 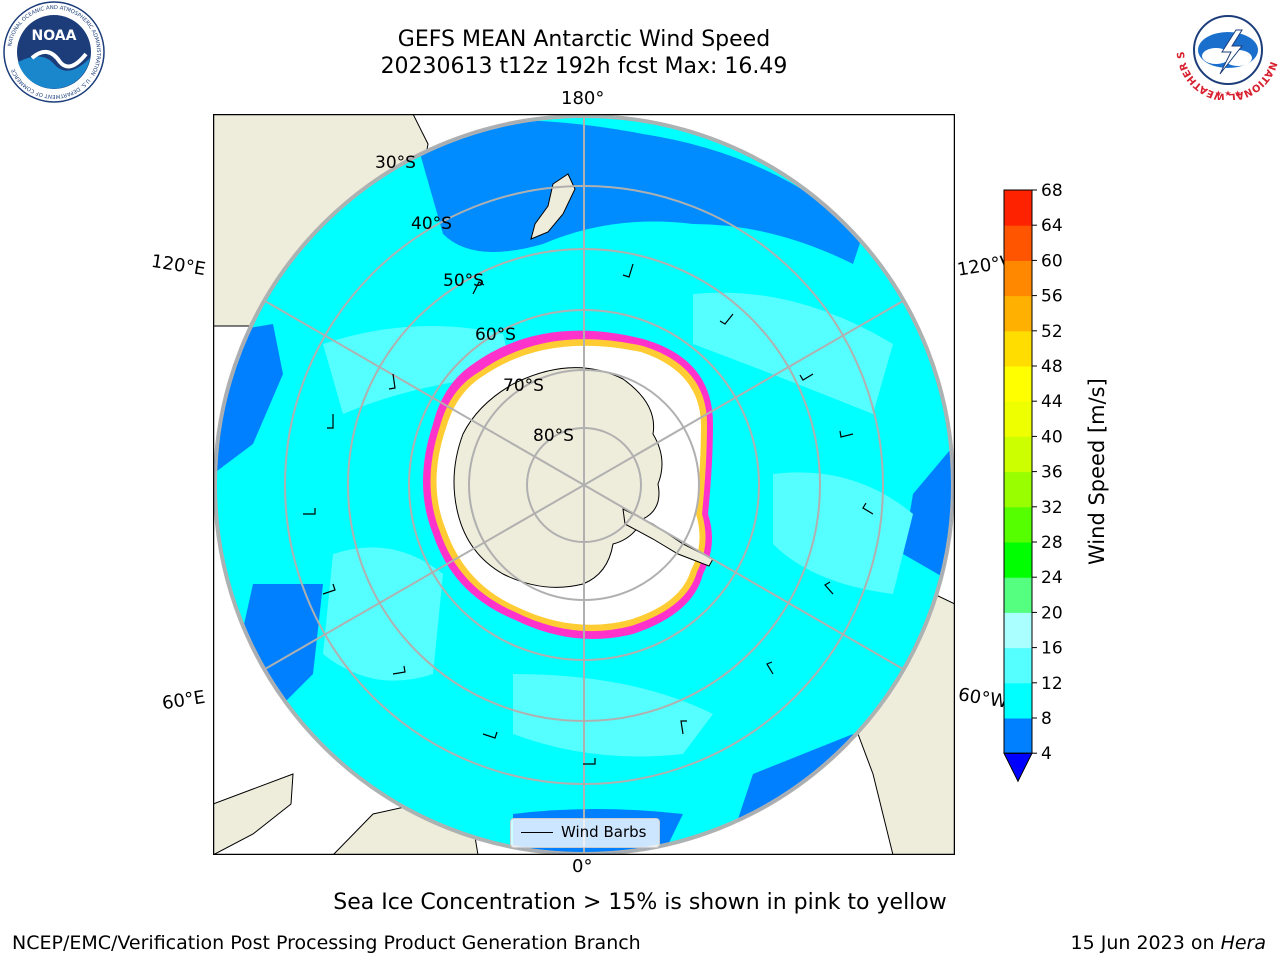 I want to click on map-title: GEFS MEAN Antarctic Wind Speed, so click(x=584, y=39).